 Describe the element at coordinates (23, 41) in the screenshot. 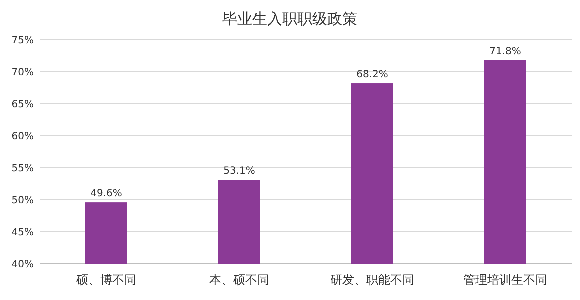

I see `y-tick-label: 75%` at that location.